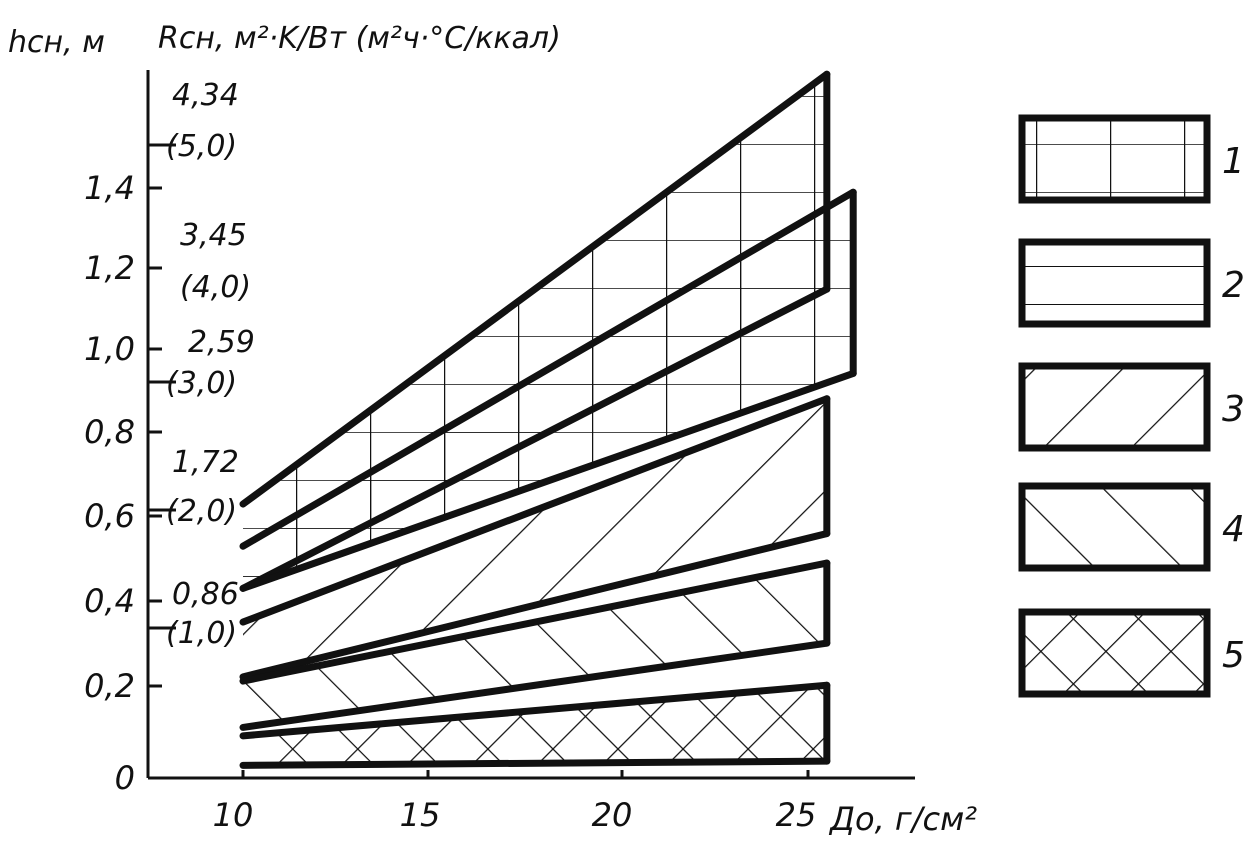  I want to click on y-tick-label-4: 0,8, so click(109, 432).